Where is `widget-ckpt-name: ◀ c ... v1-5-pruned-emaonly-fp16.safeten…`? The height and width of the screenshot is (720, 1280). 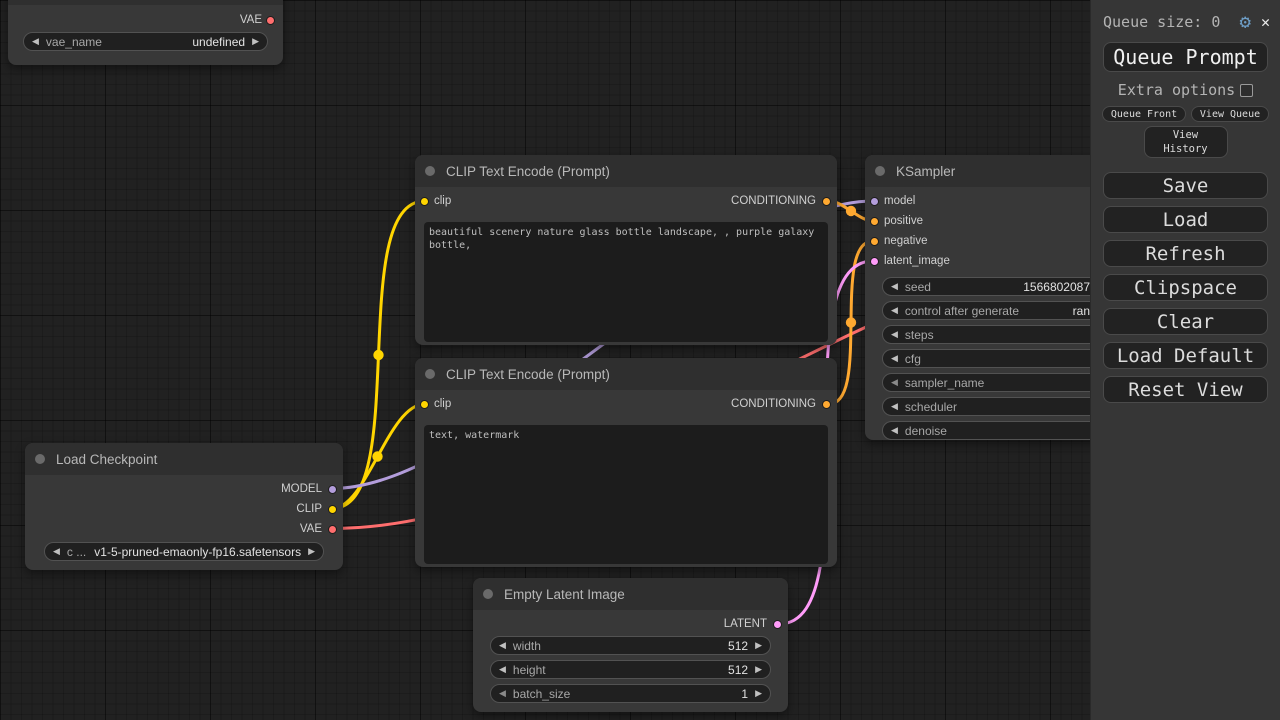
widget-ckpt-name: ◀ c ... v1-5-pruned-emaonly-fp16.safeten… is located at coordinates (184, 551).